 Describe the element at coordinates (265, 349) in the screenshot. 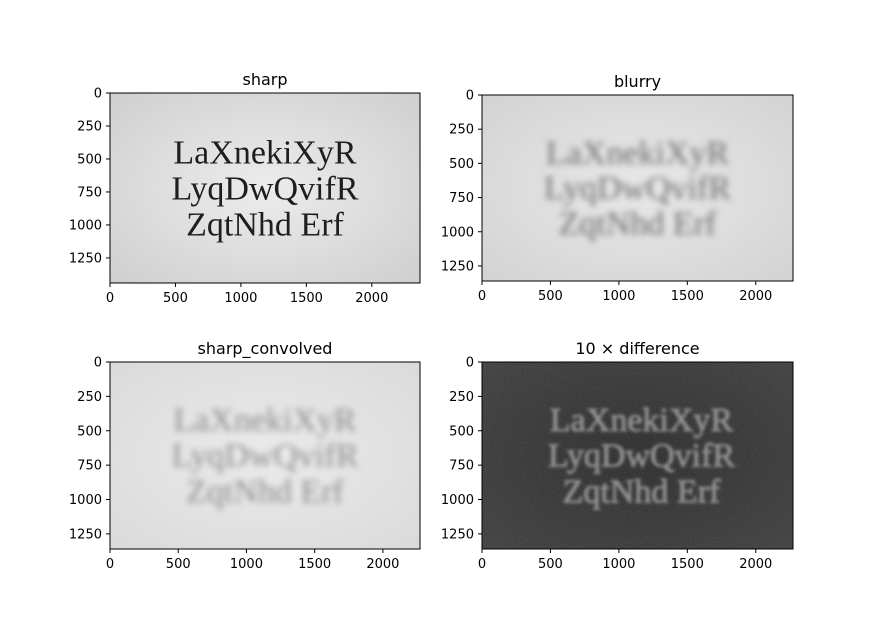

I see `subplot-title: sharp_convolved` at that location.